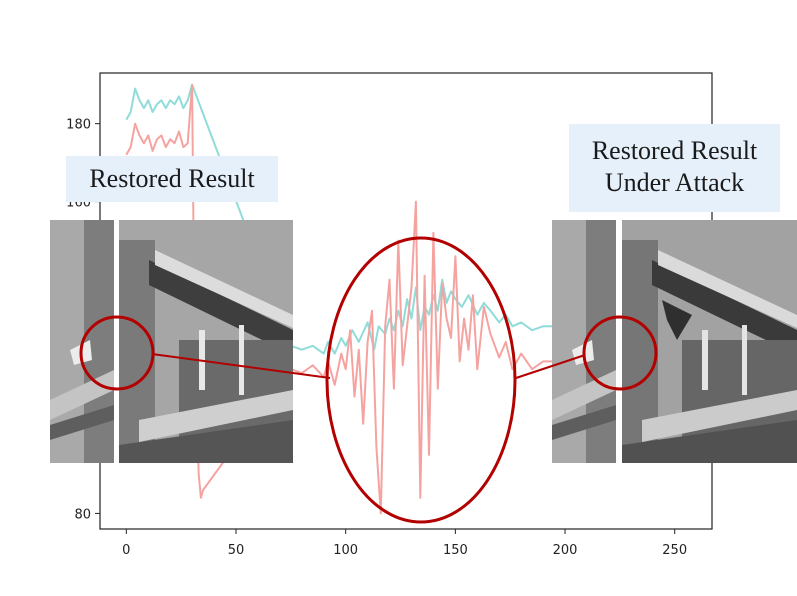  What do you see at coordinates (674, 182) in the screenshot?
I see `under-attack-label-line-2: Under Attack` at bounding box center [674, 182].